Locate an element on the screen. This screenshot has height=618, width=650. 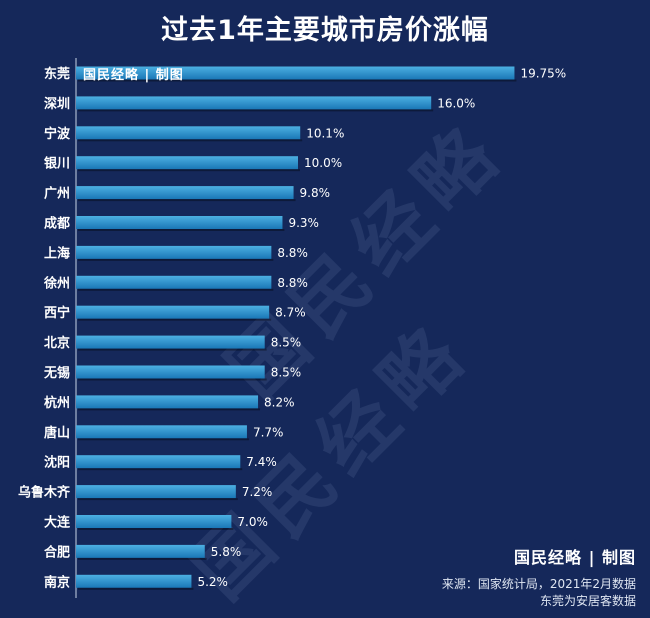
data-label: 9.3% is located at coordinates (303, 223).